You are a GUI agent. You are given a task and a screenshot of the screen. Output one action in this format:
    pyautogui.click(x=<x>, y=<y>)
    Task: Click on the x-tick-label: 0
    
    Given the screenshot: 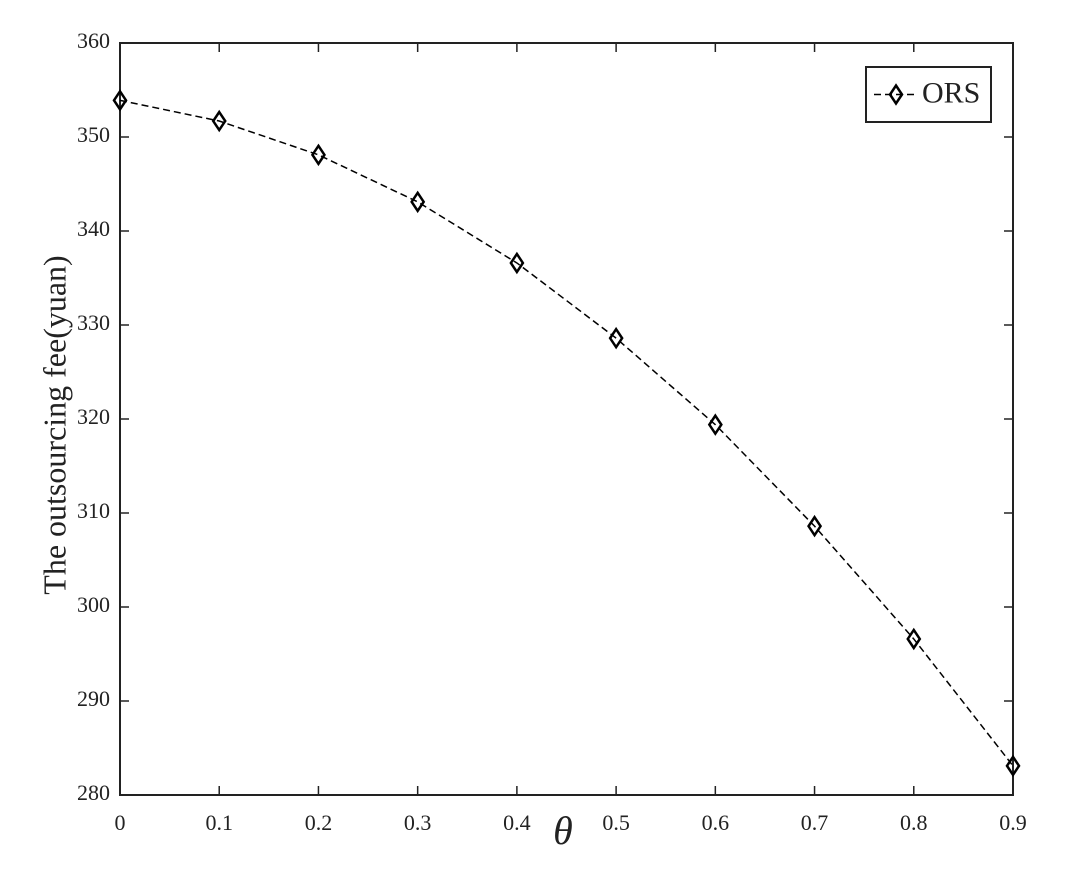 What is the action you would take?
    pyautogui.click(x=120, y=822)
    